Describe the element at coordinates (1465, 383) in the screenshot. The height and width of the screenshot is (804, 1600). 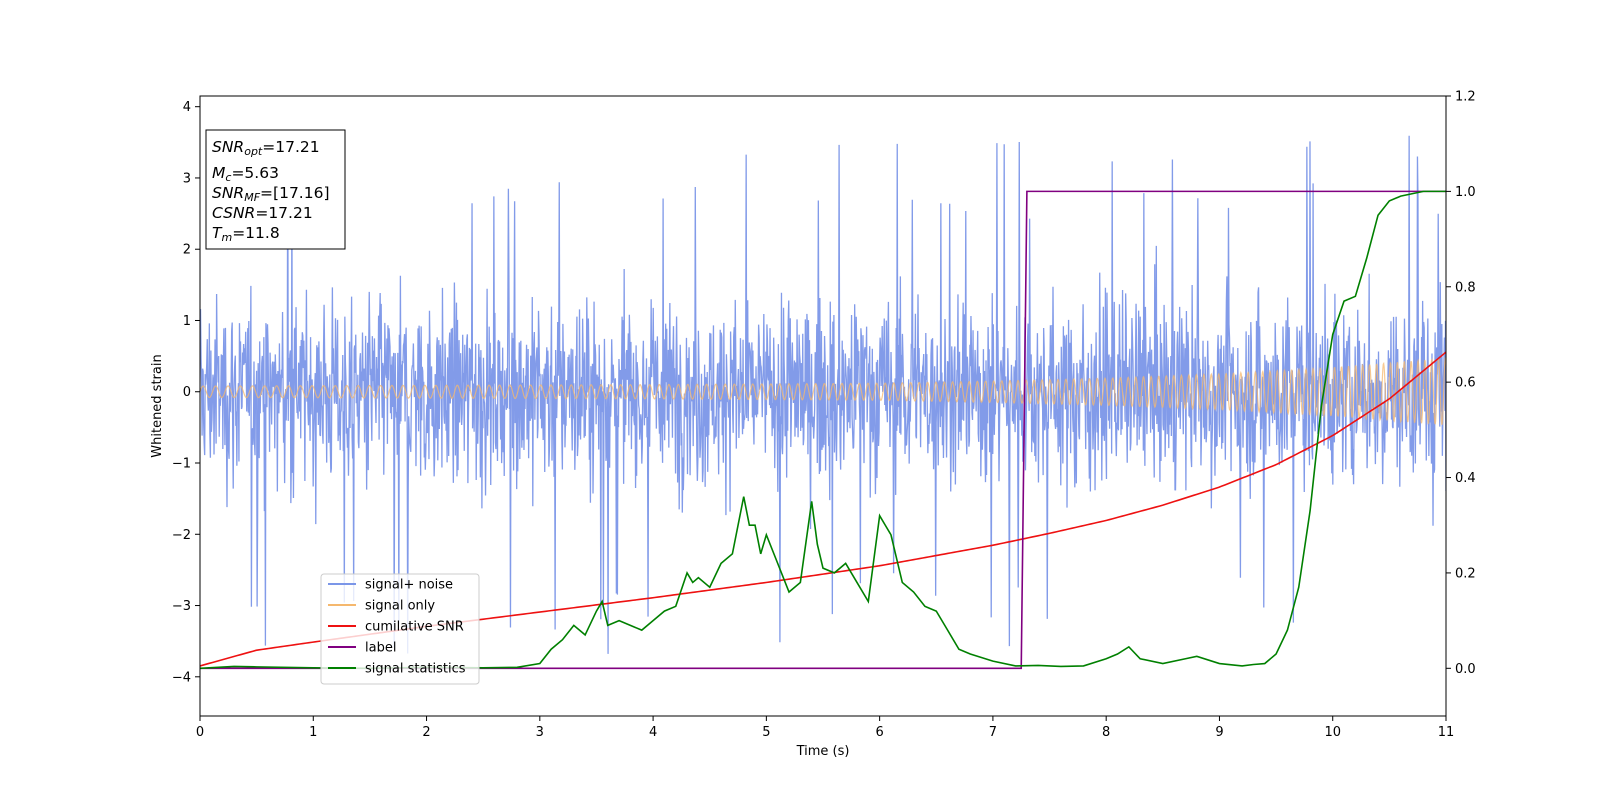
I see `y-right-tick-label: 0.6` at that location.